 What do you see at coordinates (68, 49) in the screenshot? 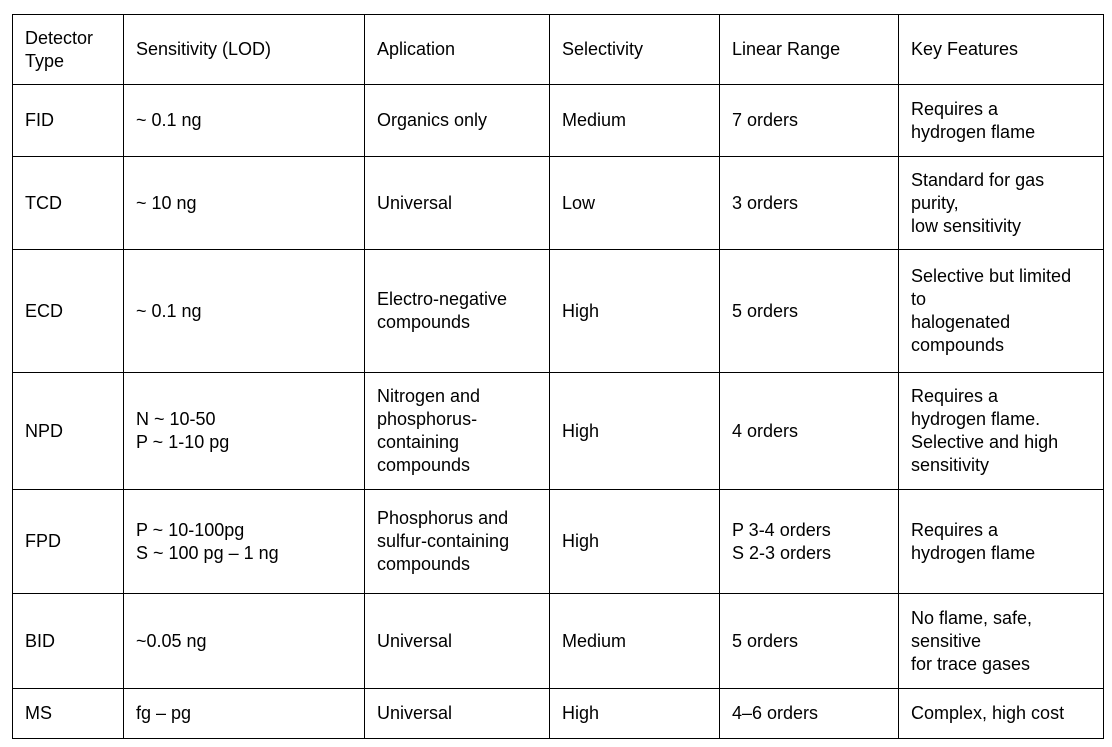
I see `header-cell: Detector Type` at bounding box center [68, 49].